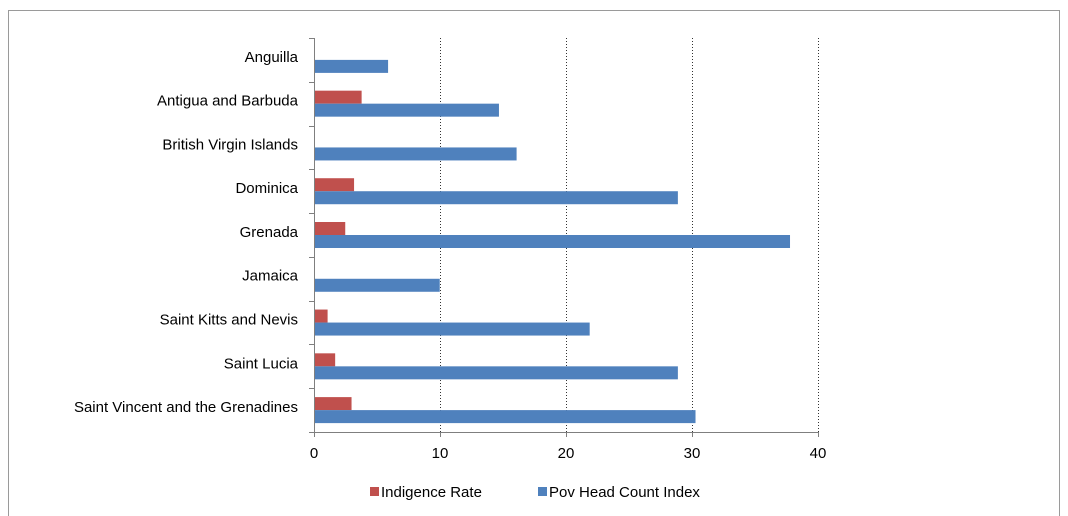 The width and height of the screenshot is (1068, 516). What do you see at coordinates (228, 101) in the screenshot?
I see `category-label: Antigua and Barbuda` at bounding box center [228, 101].